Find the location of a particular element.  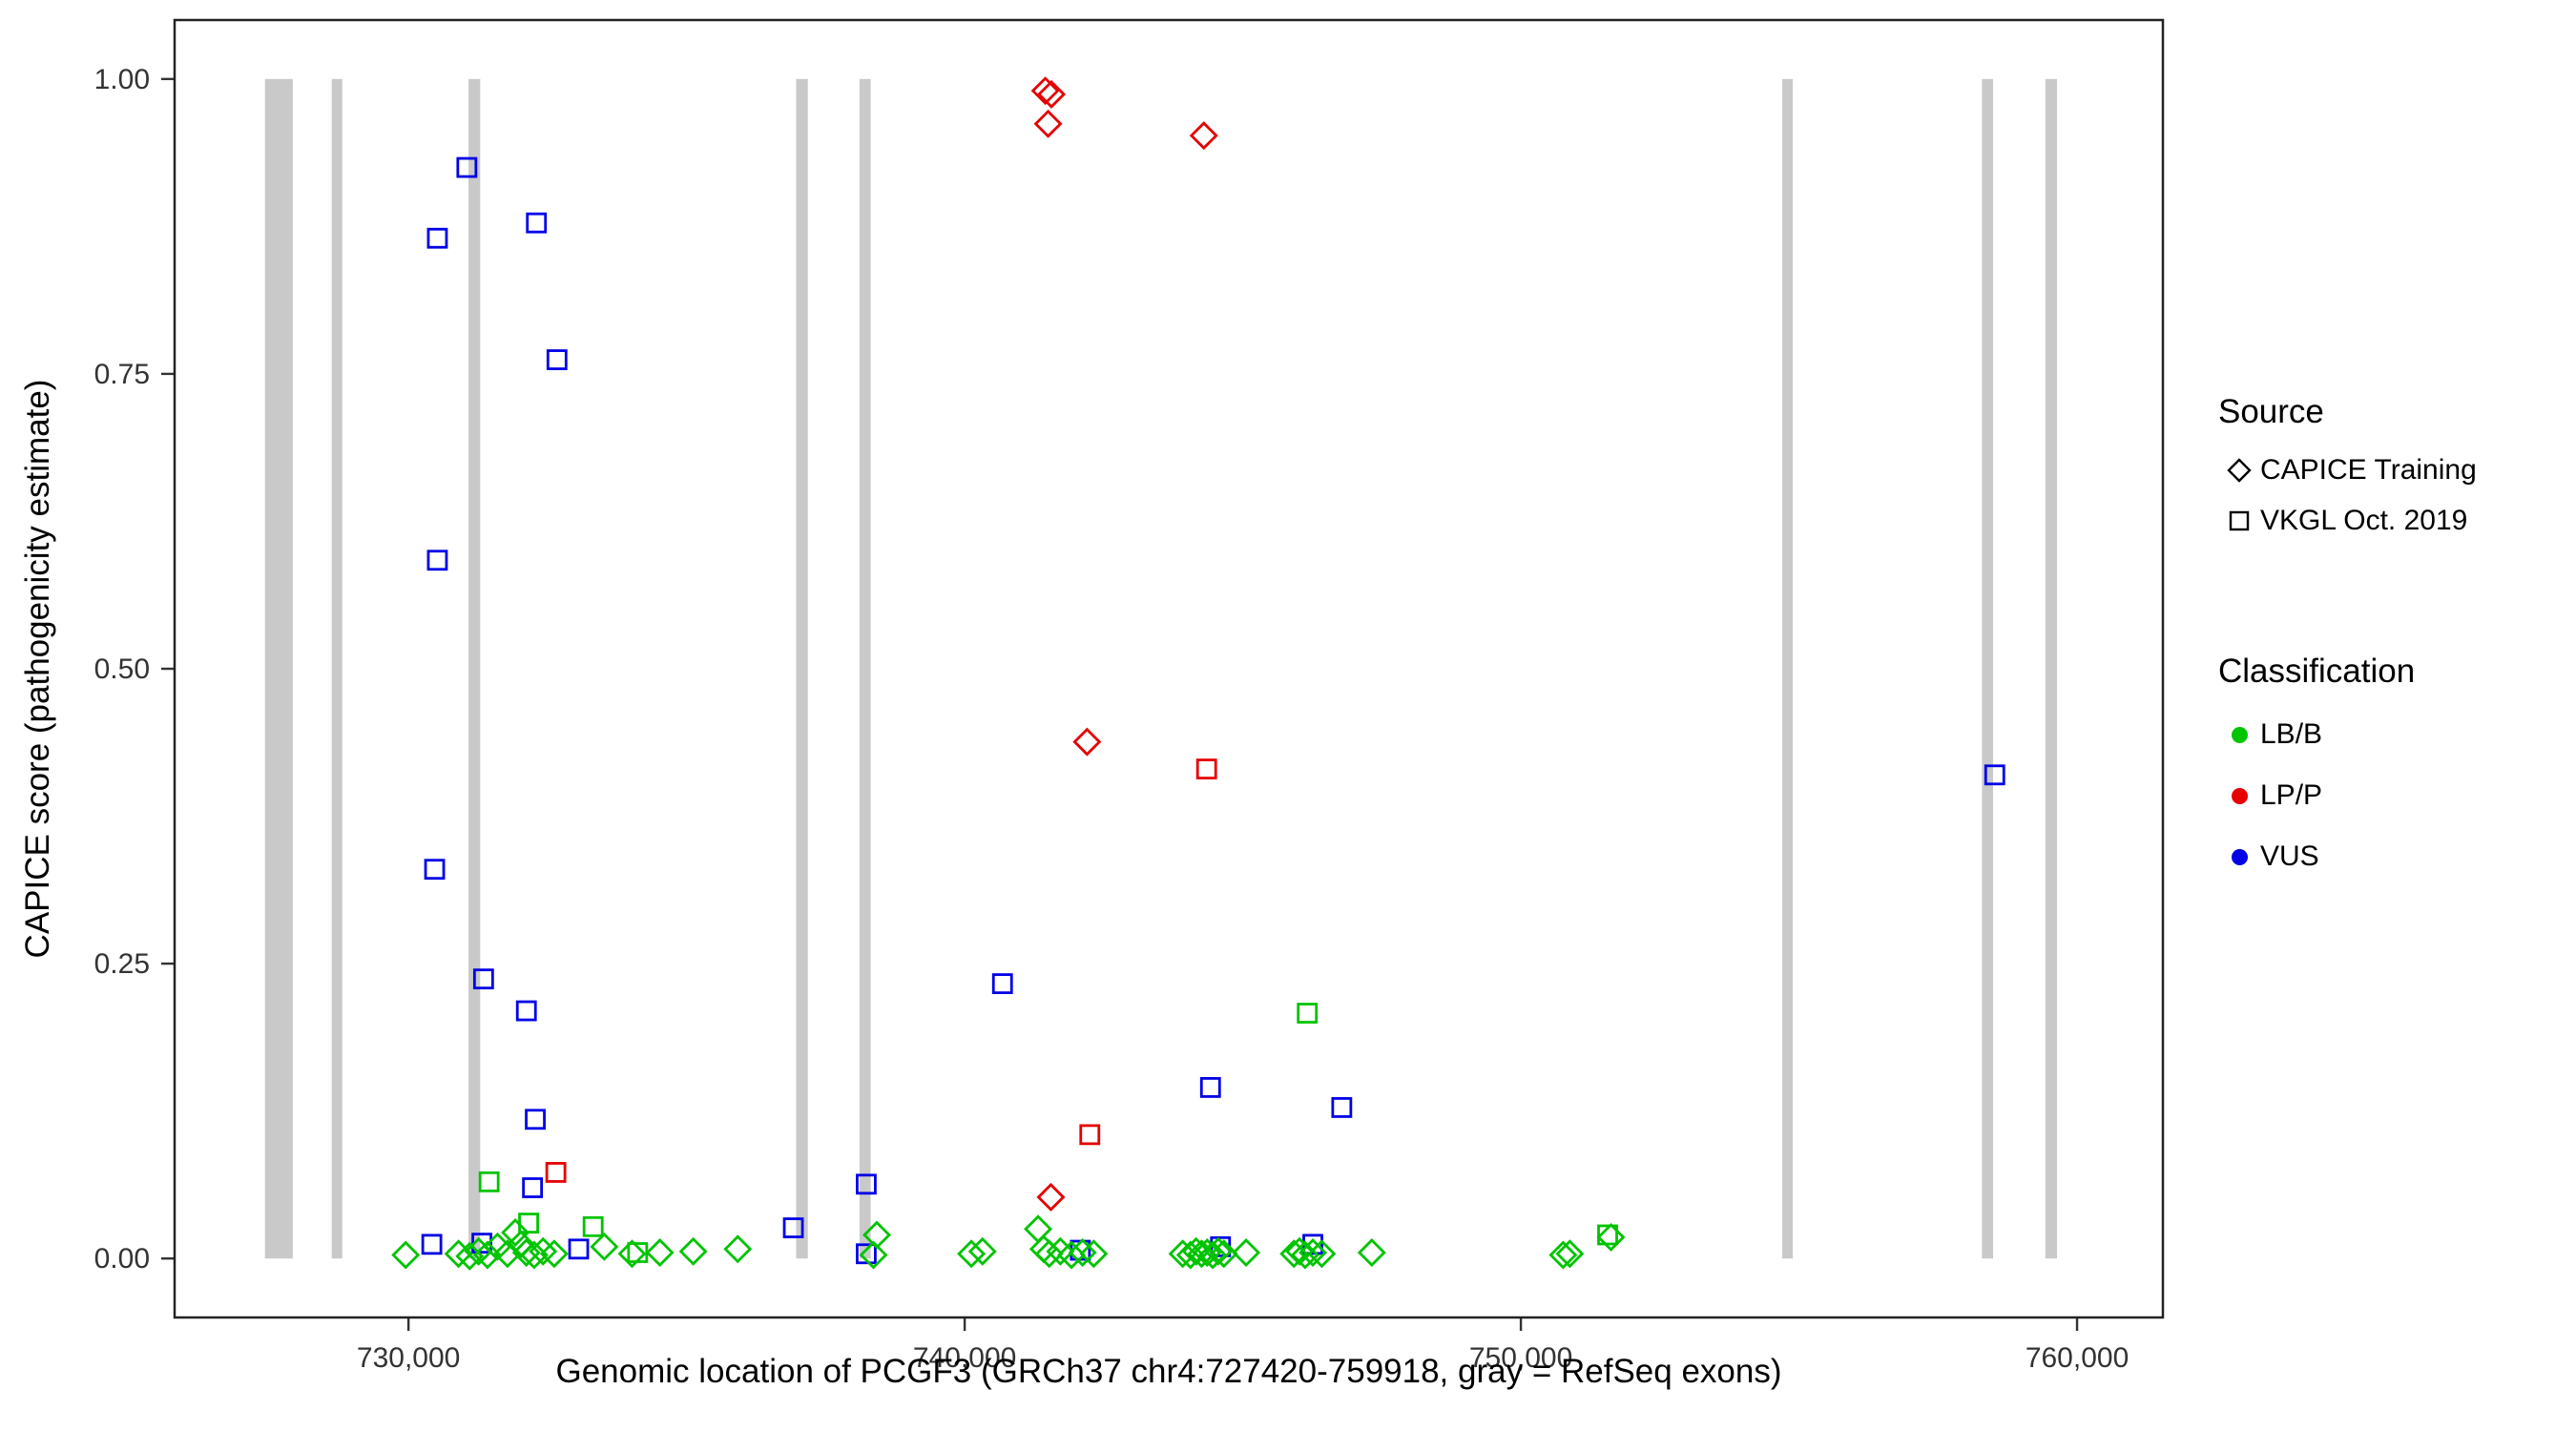

y-tick-label: 1.00 is located at coordinates (122, 79).